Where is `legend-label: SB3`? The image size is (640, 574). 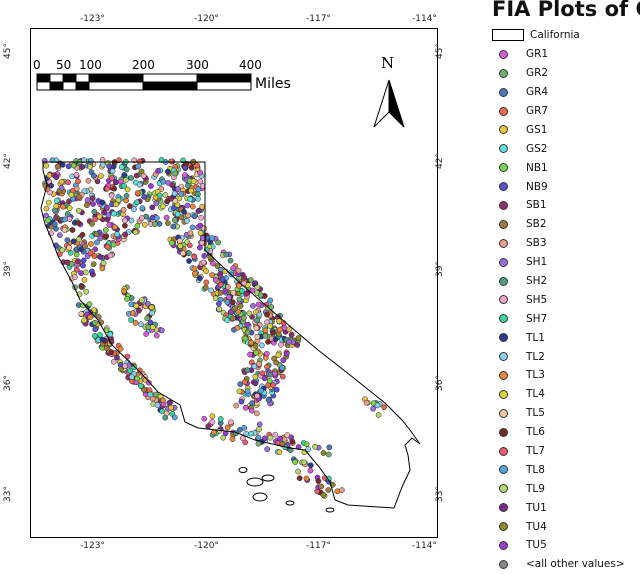
legend-label: SB3 is located at coordinates (536, 243).